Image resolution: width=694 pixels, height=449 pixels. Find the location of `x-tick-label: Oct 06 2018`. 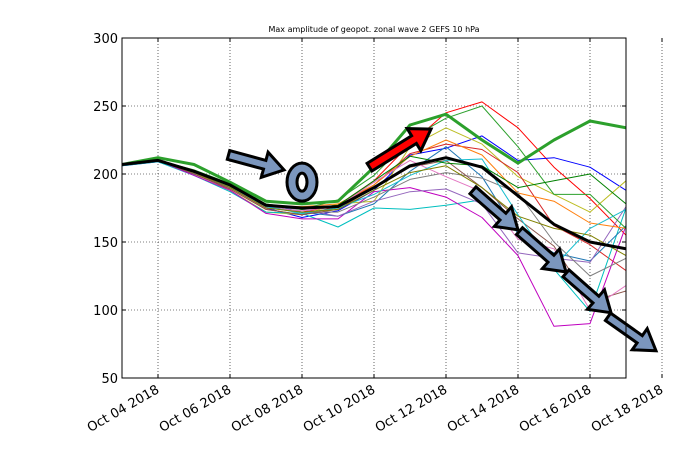

x-tick-label: Oct 06 2018 is located at coordinates (195, 408).